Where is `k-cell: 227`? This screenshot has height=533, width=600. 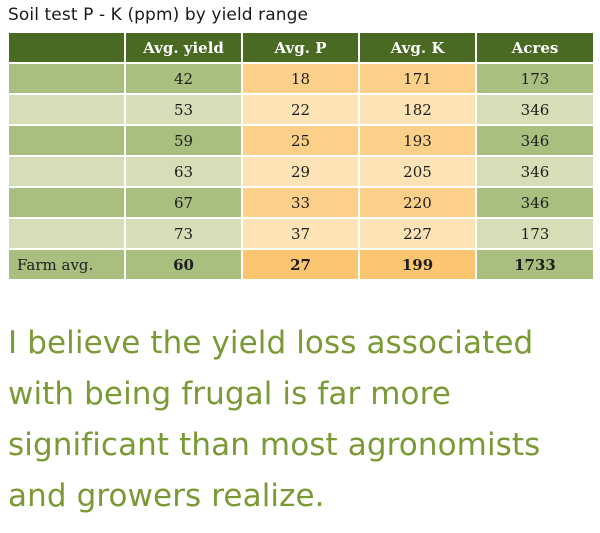
k-cell: 227 is located at coordinates (417, 233).